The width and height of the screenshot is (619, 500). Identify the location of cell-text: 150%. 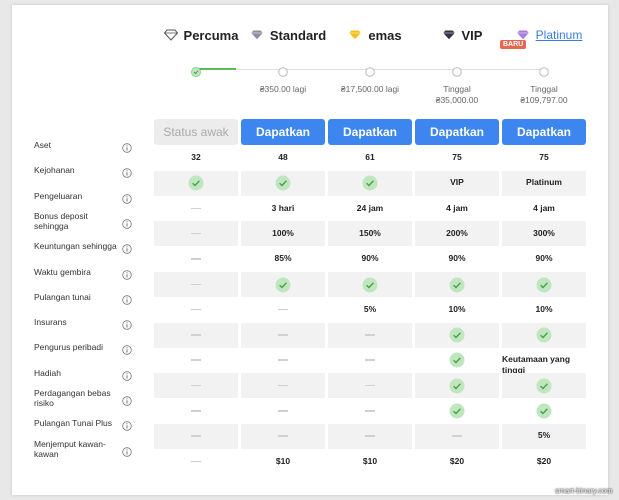
(370, 232).